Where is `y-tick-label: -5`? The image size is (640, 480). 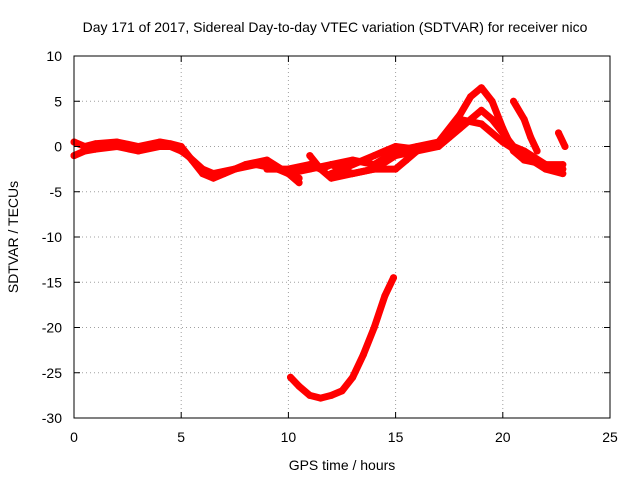 y-tick-label: -5 is located at coordinates (56, 192).